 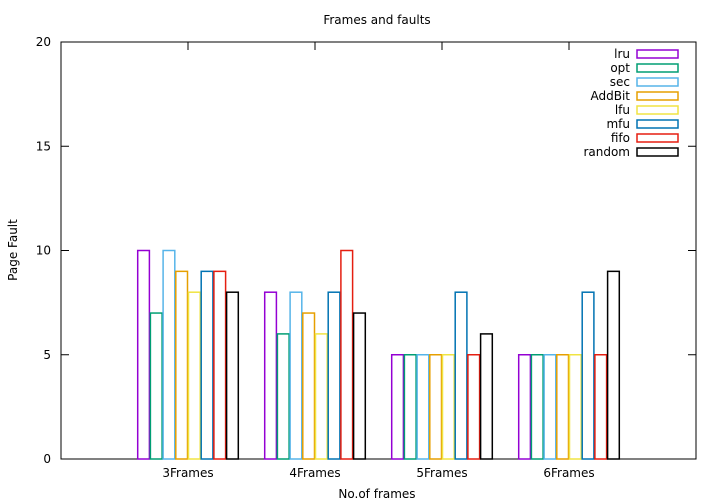 I want to click on bar-sec-3Frames, so click(x=169, y=354).